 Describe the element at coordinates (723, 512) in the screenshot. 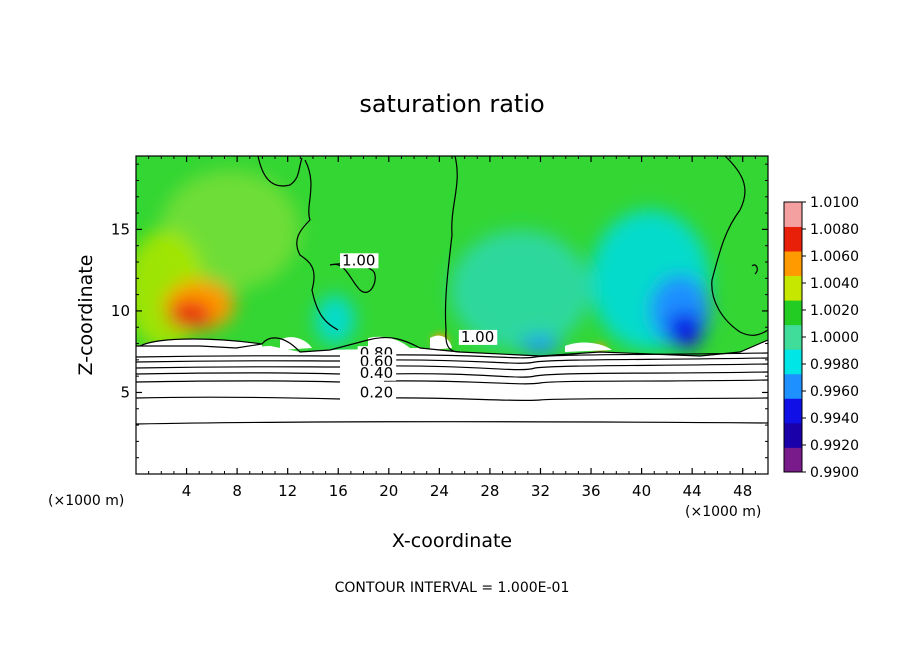

I see `x-unit-right: (×1000 m)` at that location.